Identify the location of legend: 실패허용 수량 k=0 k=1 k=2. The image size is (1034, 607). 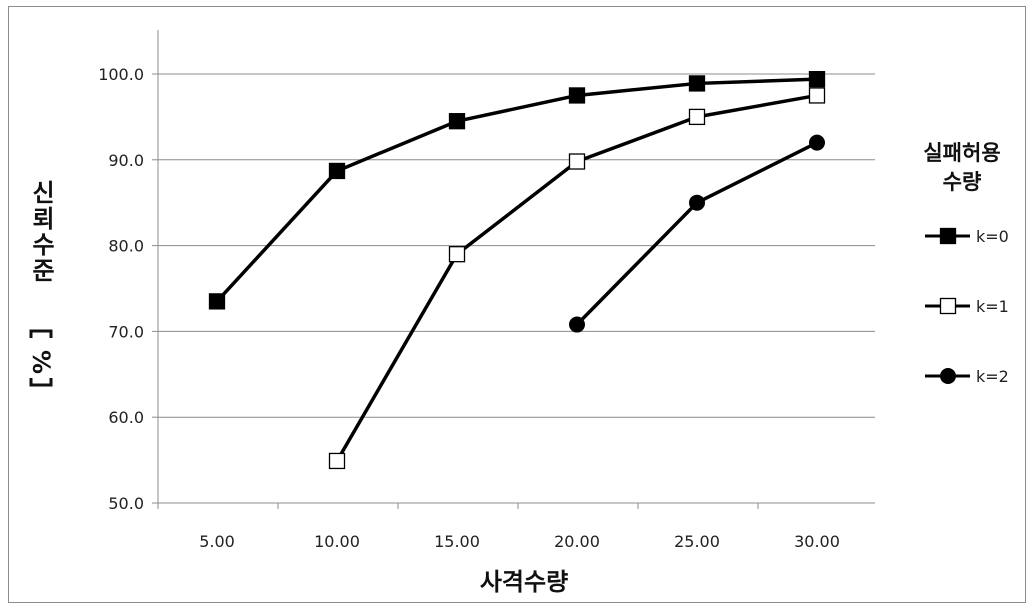
(966, 263).